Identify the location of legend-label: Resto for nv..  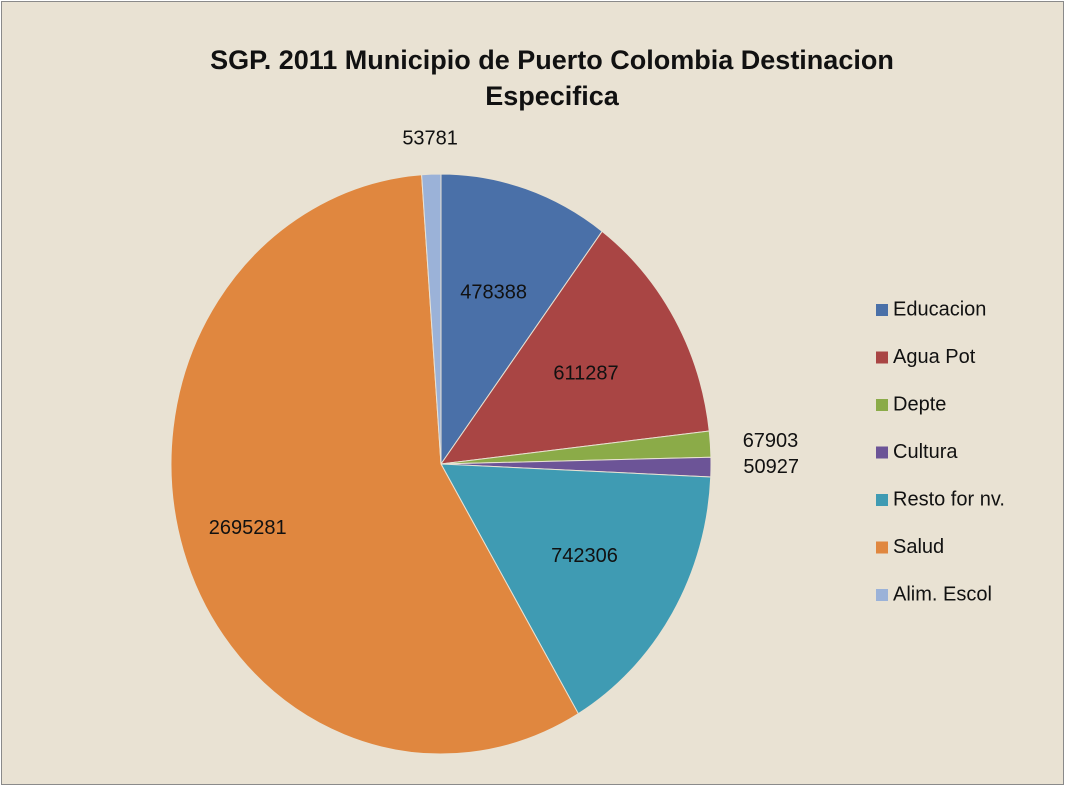
(949, 499).